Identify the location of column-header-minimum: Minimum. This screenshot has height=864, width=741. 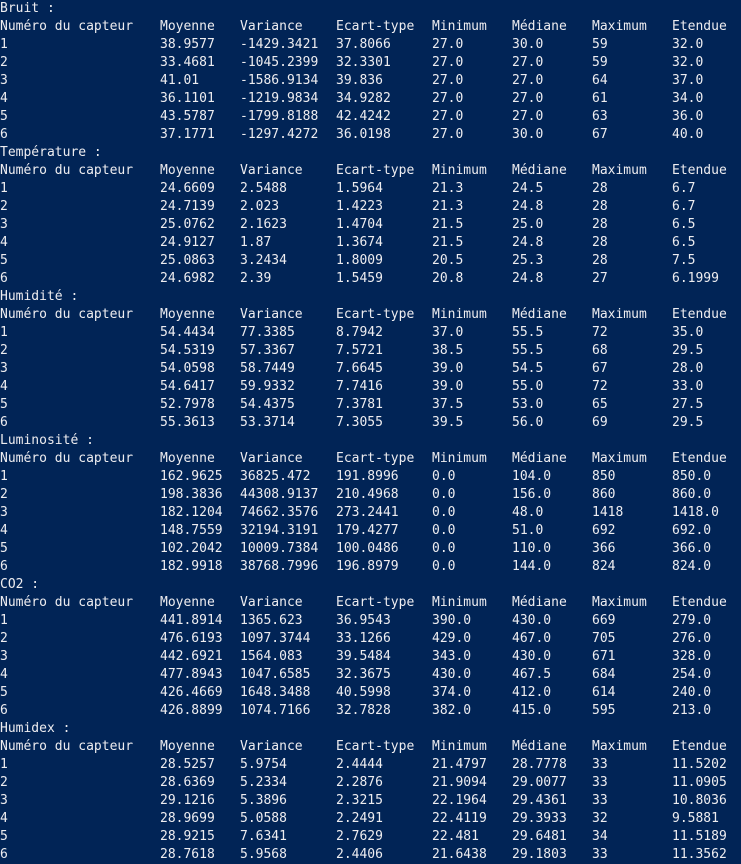
(459, 170).